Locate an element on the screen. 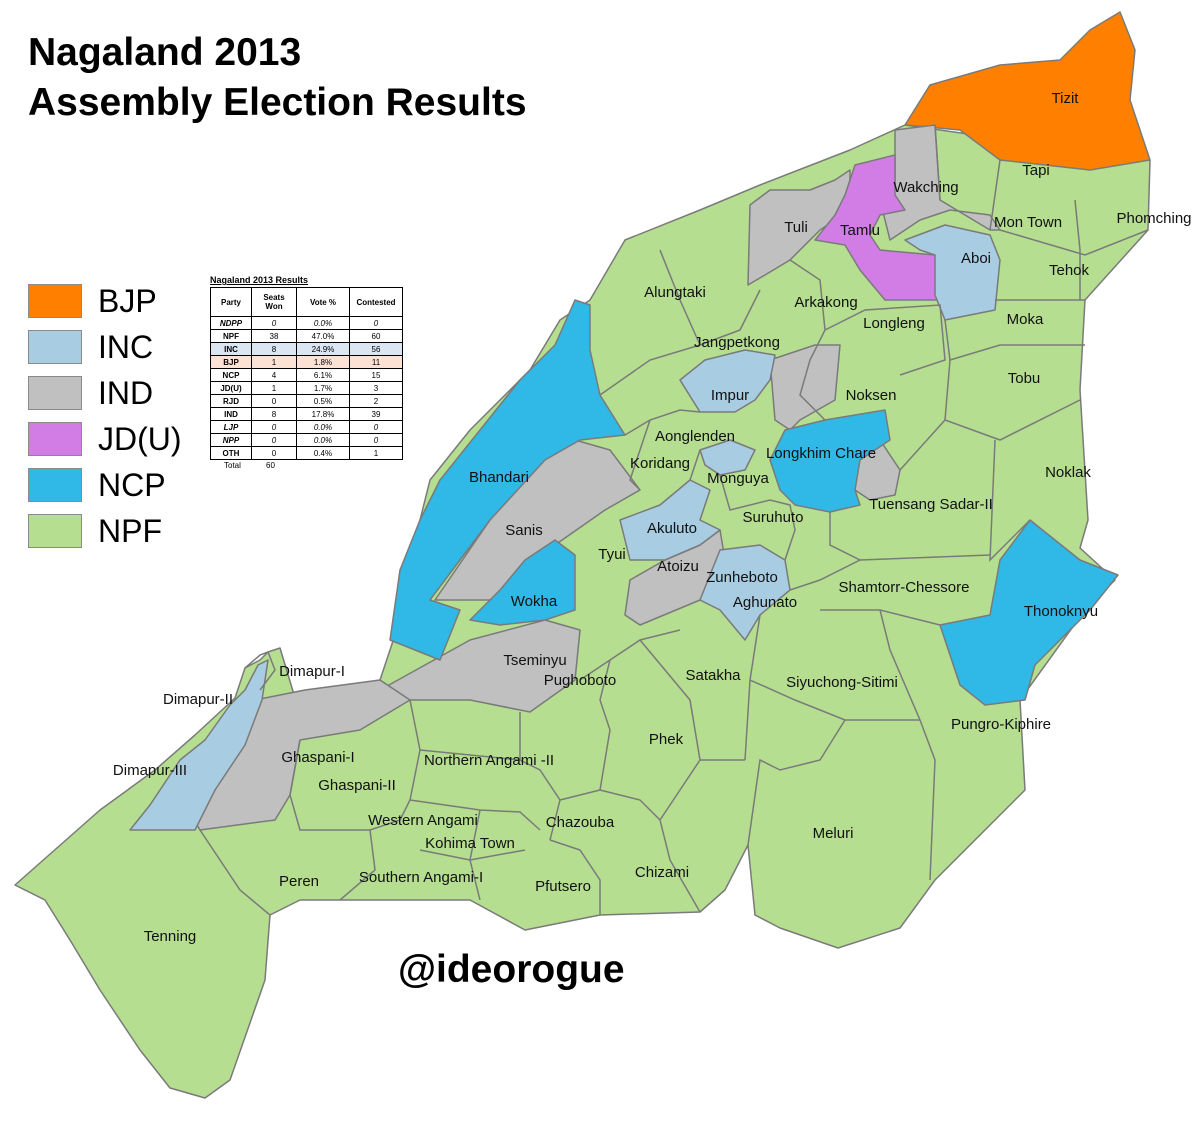 The height and width of the screenshot is (1122, 1200). legend-swatch-ind is located at coordinates (55, 393).